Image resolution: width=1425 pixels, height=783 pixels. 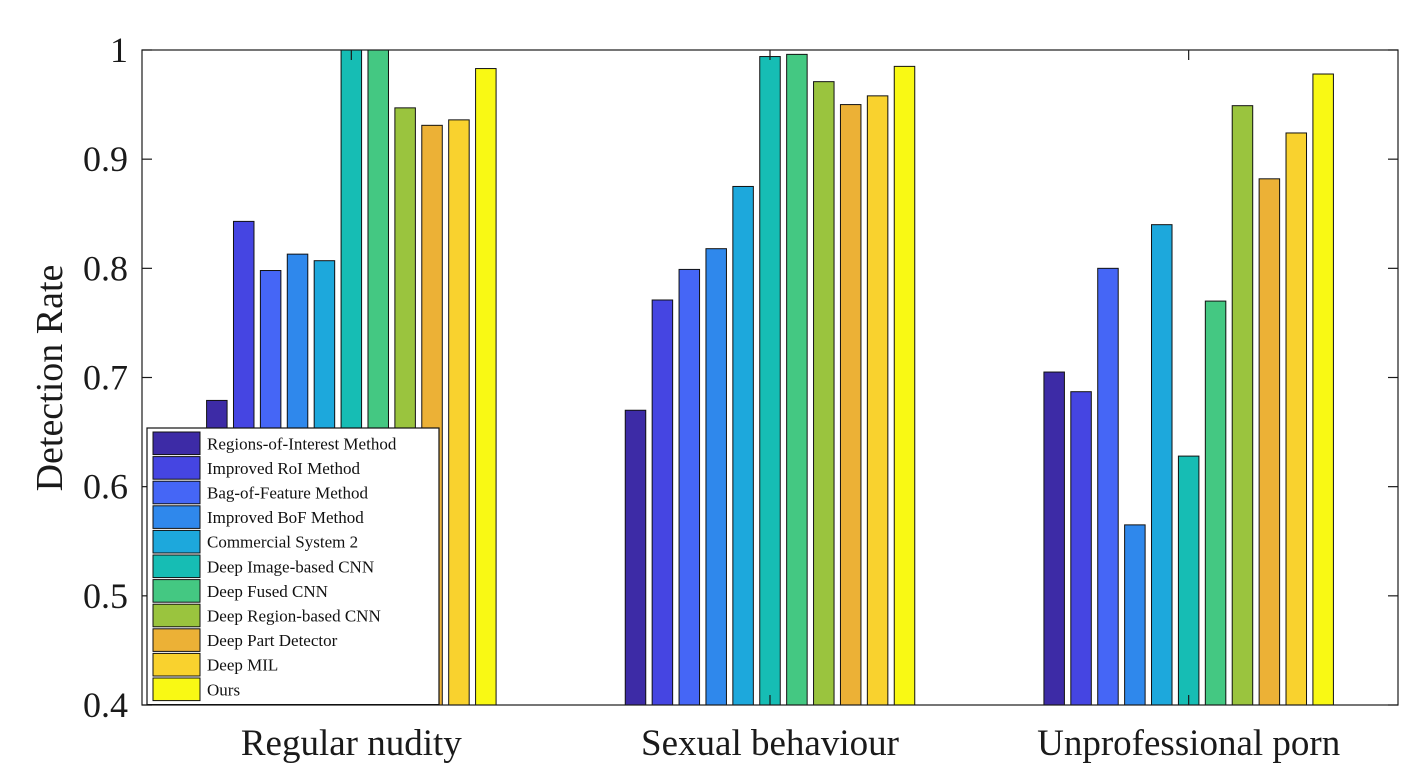 What do you see at coordinates (302, 443) in the screenshot?
I see `legend-entry: Regions-of-Interest Method` at bounding box center [302, 443].